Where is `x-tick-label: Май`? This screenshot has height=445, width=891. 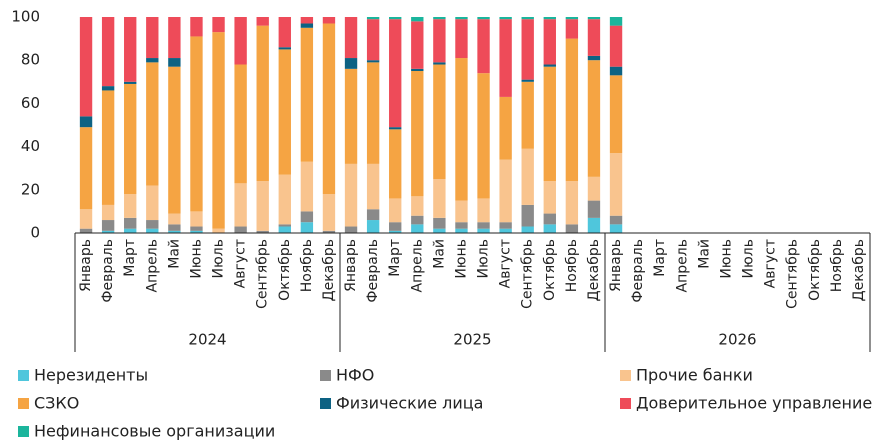
x-tick-label: Май is located at coordinates (174, 254).